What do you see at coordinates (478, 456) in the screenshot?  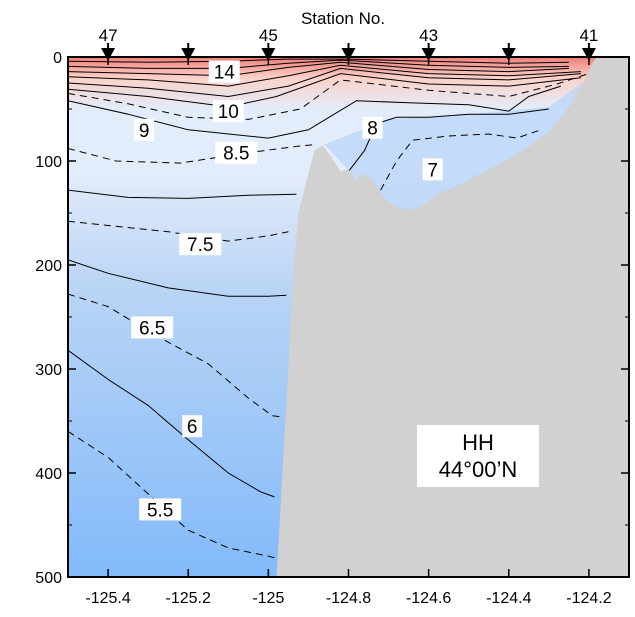 I see `section-annotation: HH 44°00’N` at bounding box center [478, 456].